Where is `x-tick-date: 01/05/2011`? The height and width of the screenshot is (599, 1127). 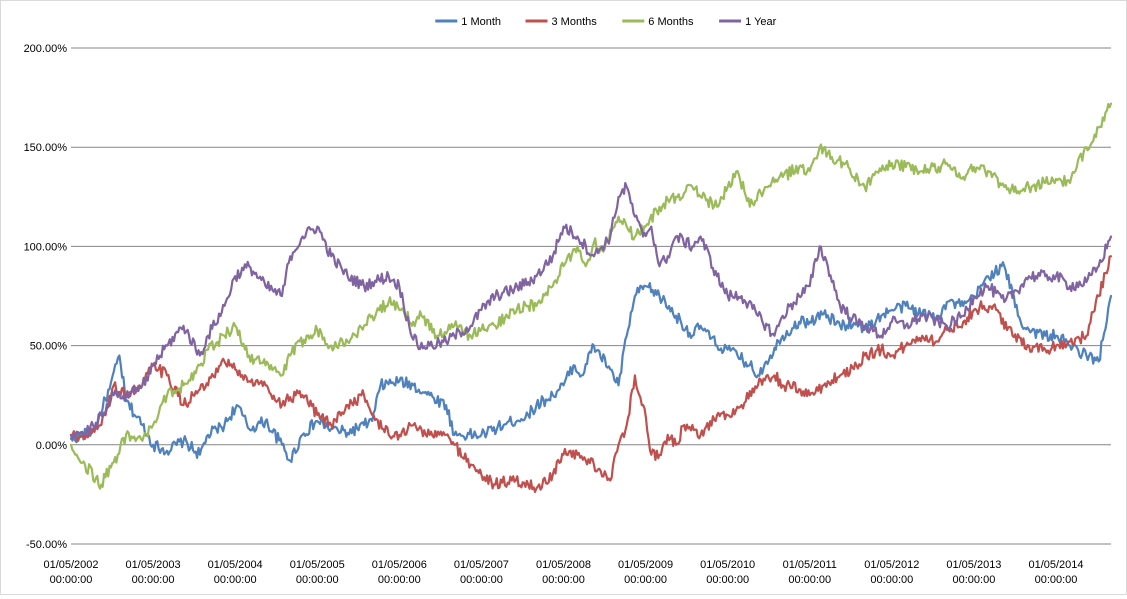
x-tick-date: 01/05/2011 is located at coordinates (810, 565).